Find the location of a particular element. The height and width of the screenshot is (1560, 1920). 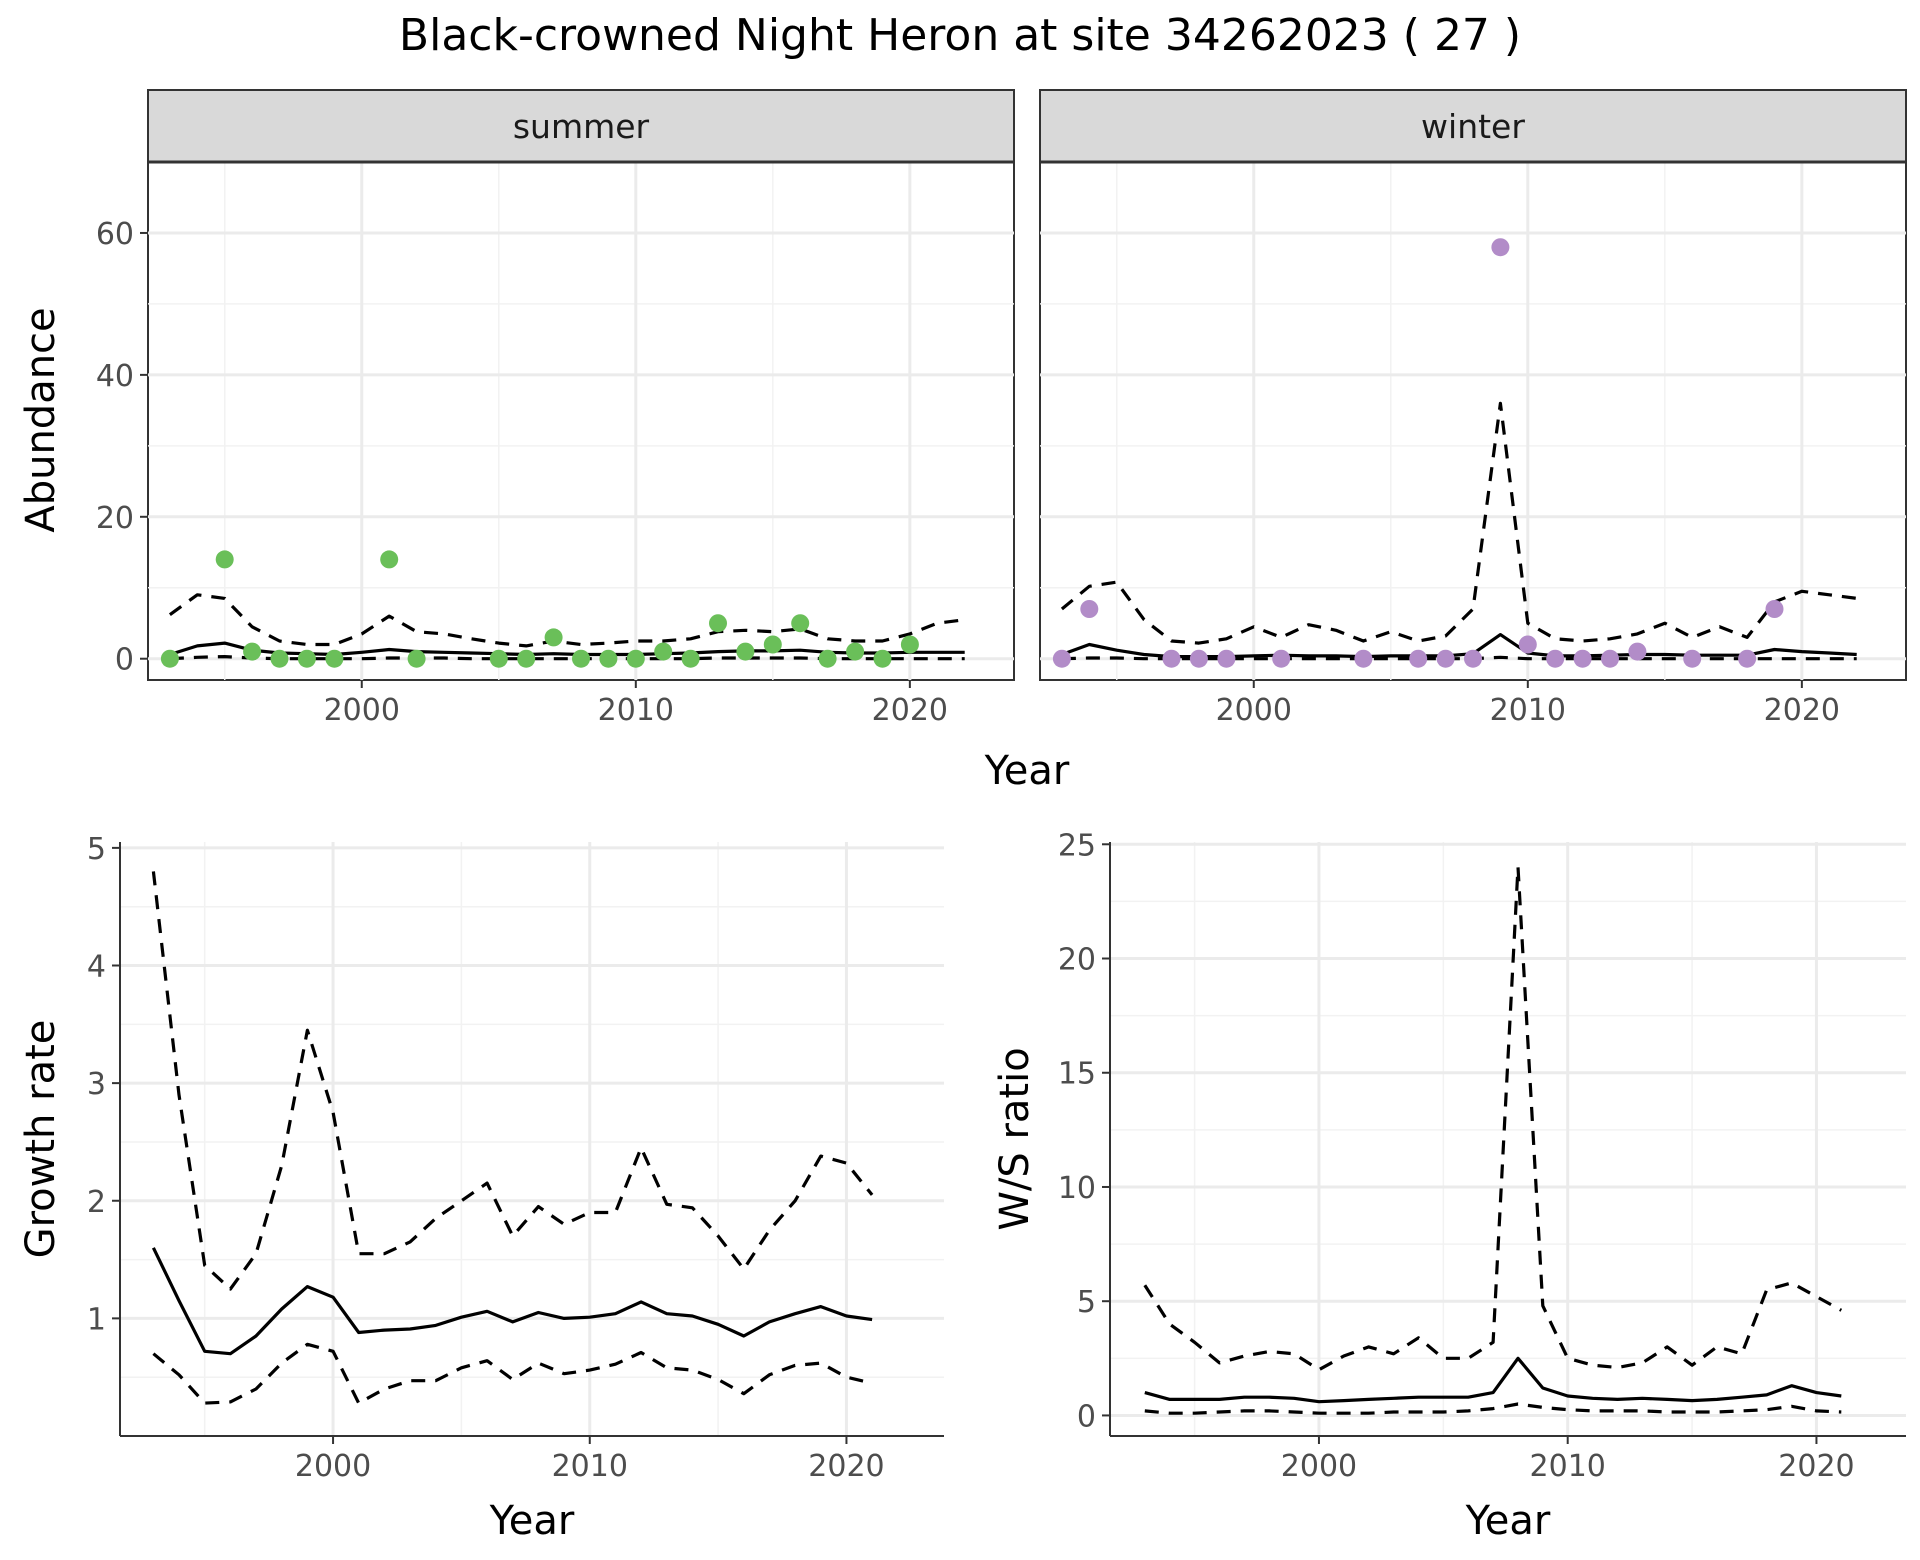

winter-x-tick-label: 2000 is located at coordinates (1254, 710).